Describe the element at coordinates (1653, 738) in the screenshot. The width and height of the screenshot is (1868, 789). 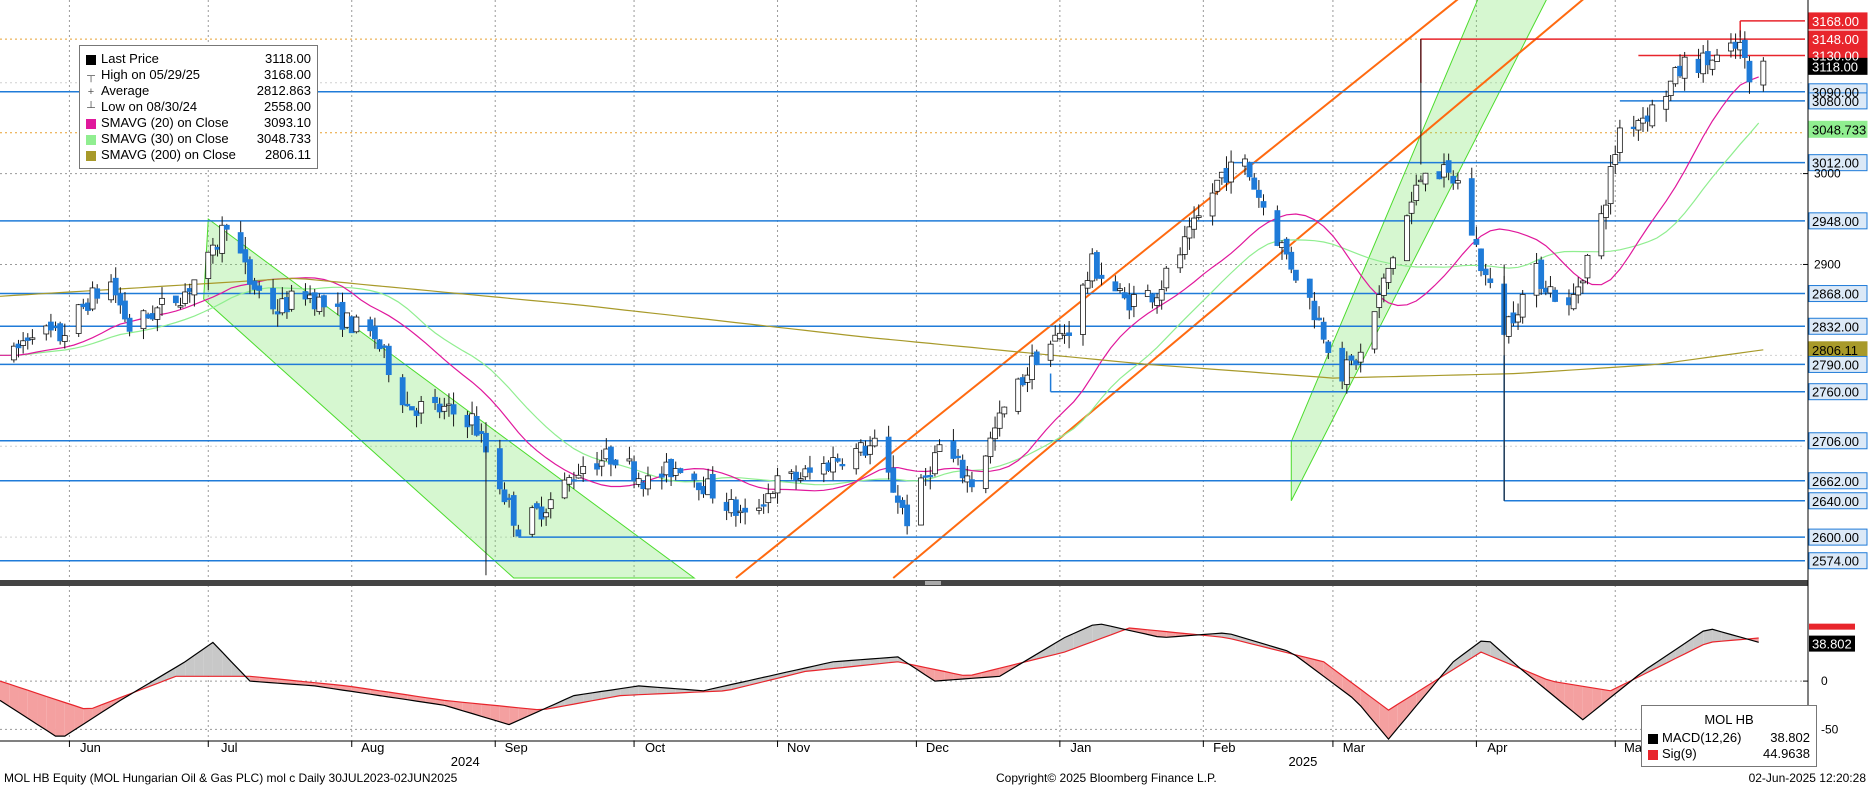
I see `macd-swatch` at that location.